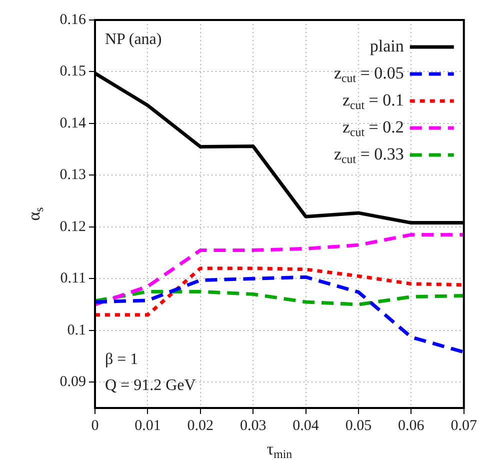 The image size is (488, 472). What do you see at coordinates (150, 385) in the screenshot?
I see `annotation: Q = 91.2 GeV` at bounding box center [150, 385].